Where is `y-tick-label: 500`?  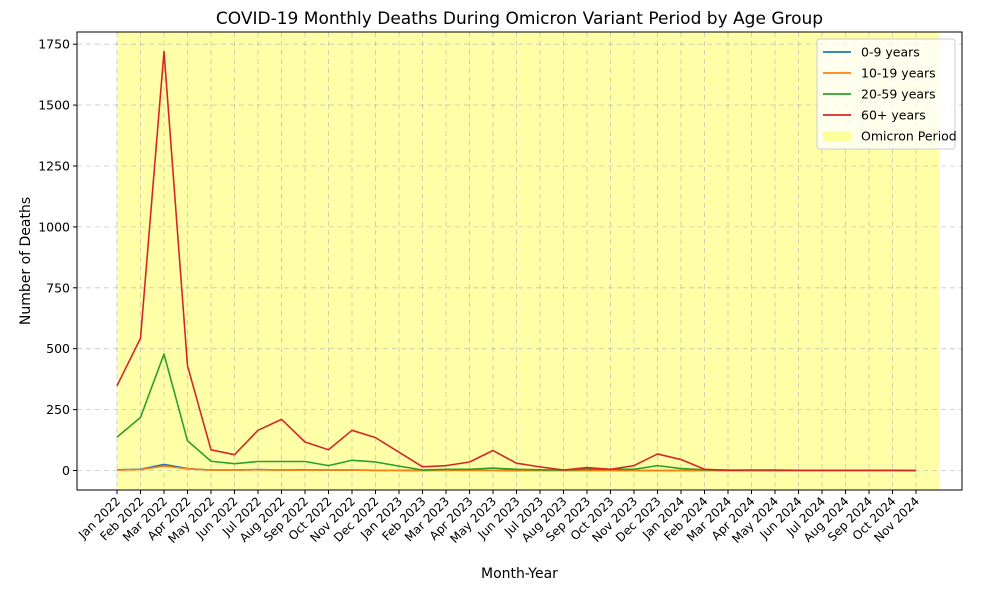
y-tick-label: 500 is located at coordinates (58, 348).